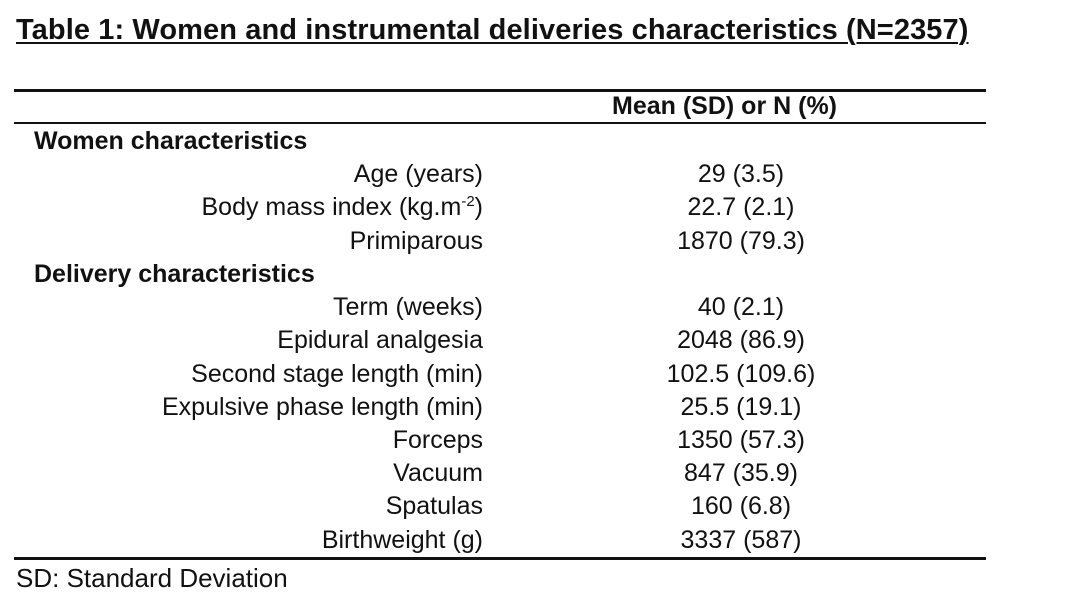 Image resolution: width=1080 pixels, height=612 pixels. I want to click on row-label: Age (years), so click(418, 174).